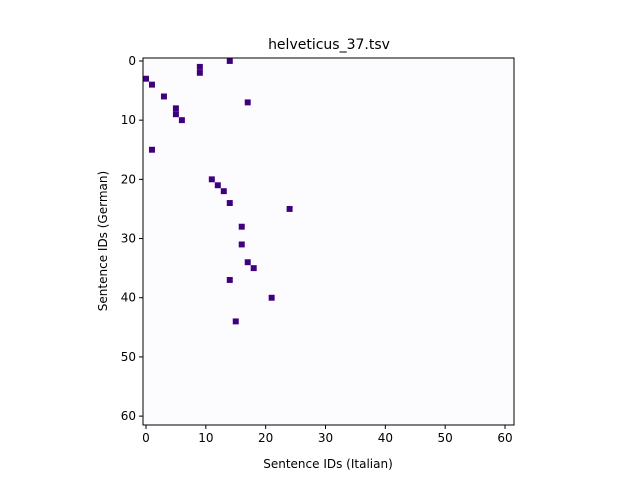 This screenshot has width=640, height=480. Describe the element at coordinates (328, 464) in the screenshot. I see `x-axis-label: Sentence IDs (Italian)` at that location.